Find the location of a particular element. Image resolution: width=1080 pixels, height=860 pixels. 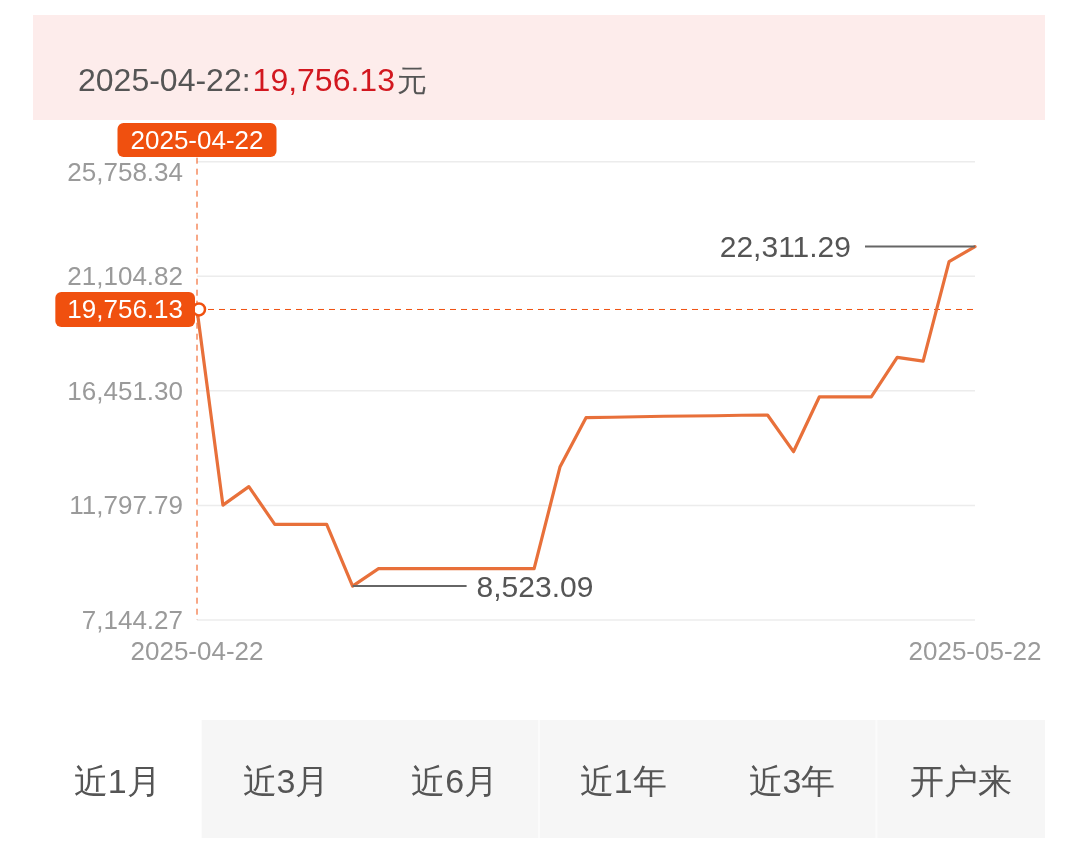

y-tick-label: 16,451.30 is located at coordinates (125, 390).